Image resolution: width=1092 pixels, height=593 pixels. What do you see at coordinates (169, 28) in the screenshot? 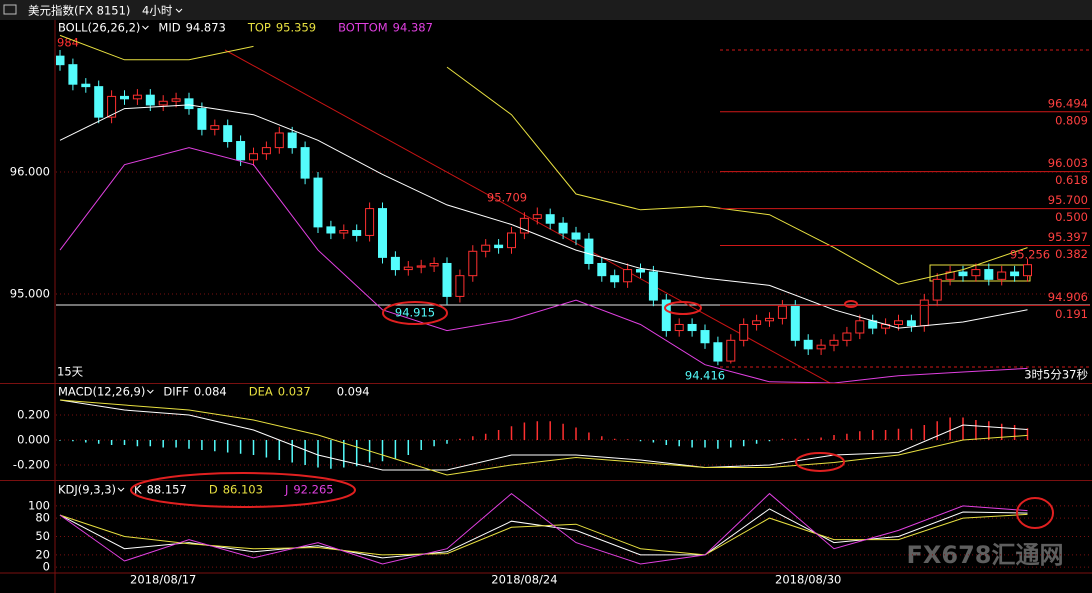
I see `legend-name: MID` at bounding box center [169, 28].